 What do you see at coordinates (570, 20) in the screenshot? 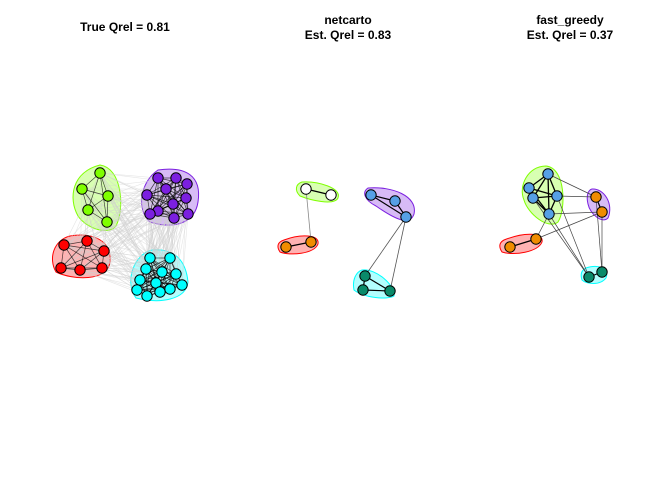
I see `panel-title-line: fast_greedy` at bounding box center [570, 20].